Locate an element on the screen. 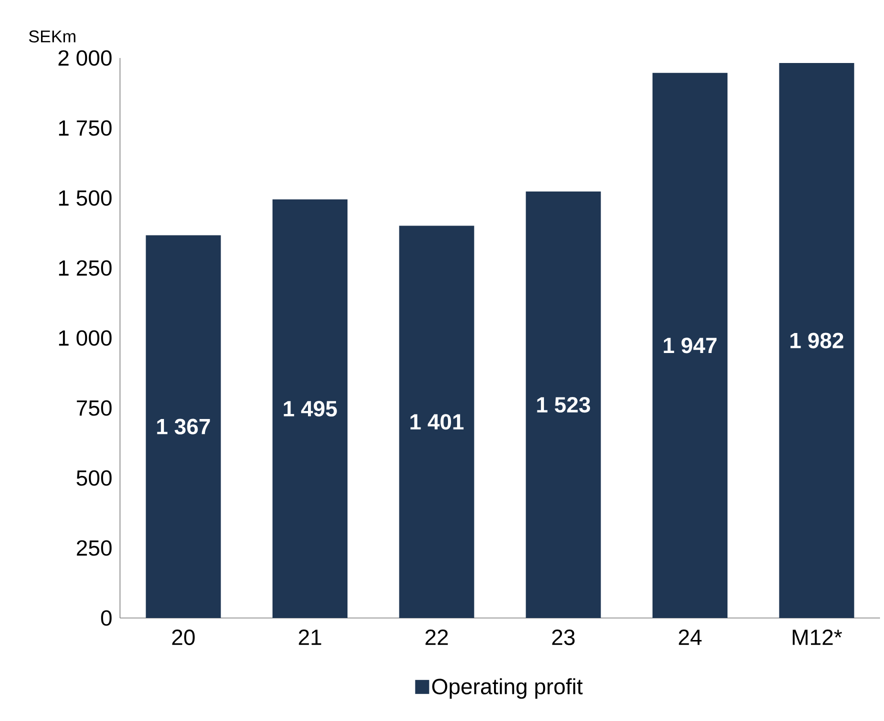 The width and height of the screenshot is (884, 721). data-label: 1 401 is located at coordinates (437, 422).